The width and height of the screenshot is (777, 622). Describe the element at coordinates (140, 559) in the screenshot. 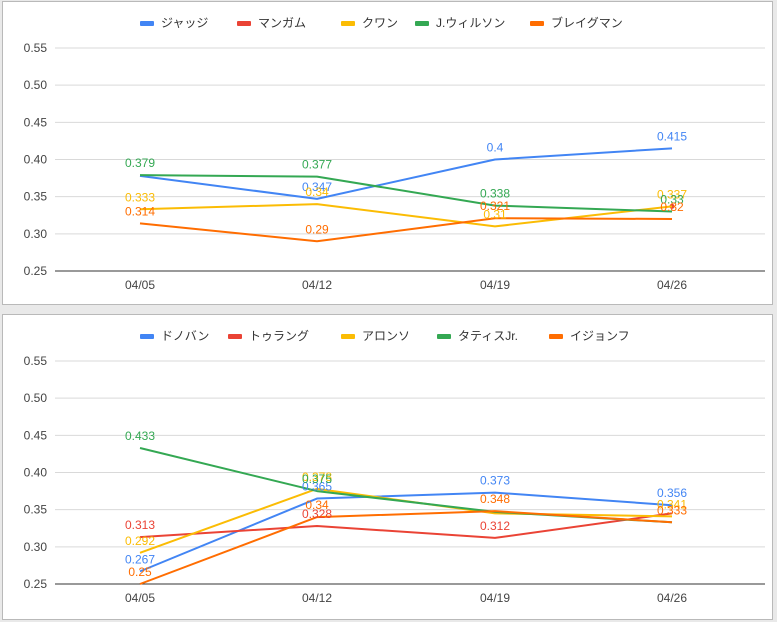

I see `data-label: 0.267` at that location.